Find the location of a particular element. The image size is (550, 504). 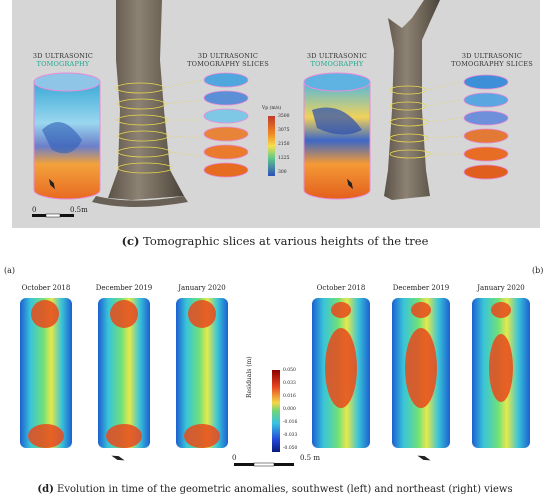

residual-tick: 0.000 is located at coordinates (289, 409).